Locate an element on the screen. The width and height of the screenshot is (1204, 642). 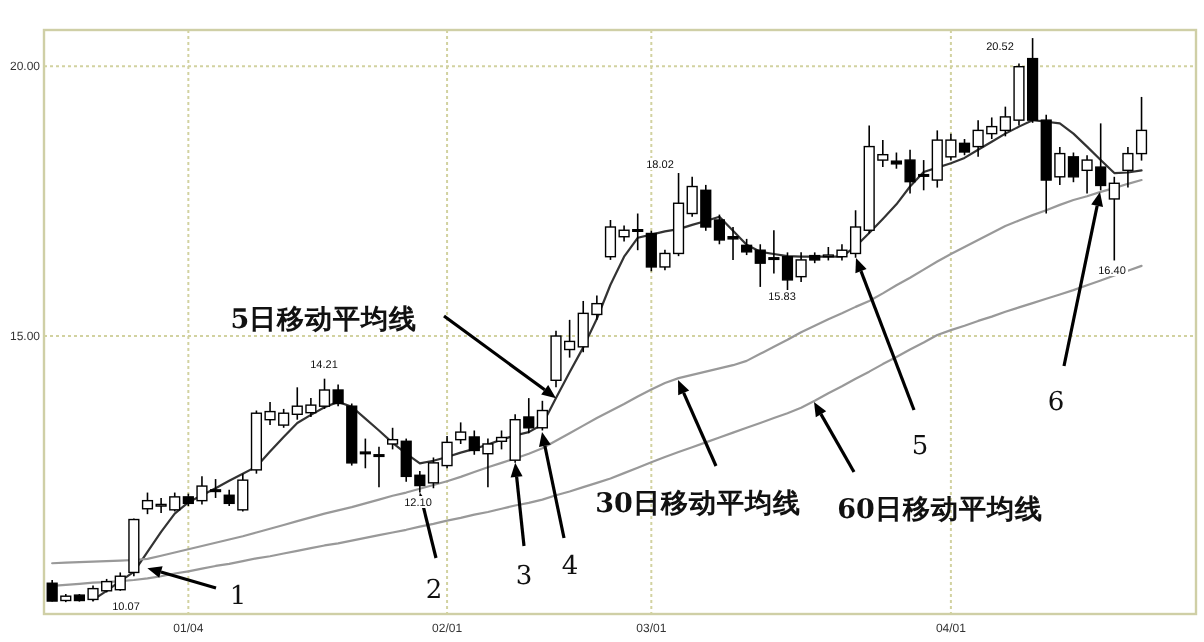
annotation: 30日移动平均线 is located at coordinates (698, 504).